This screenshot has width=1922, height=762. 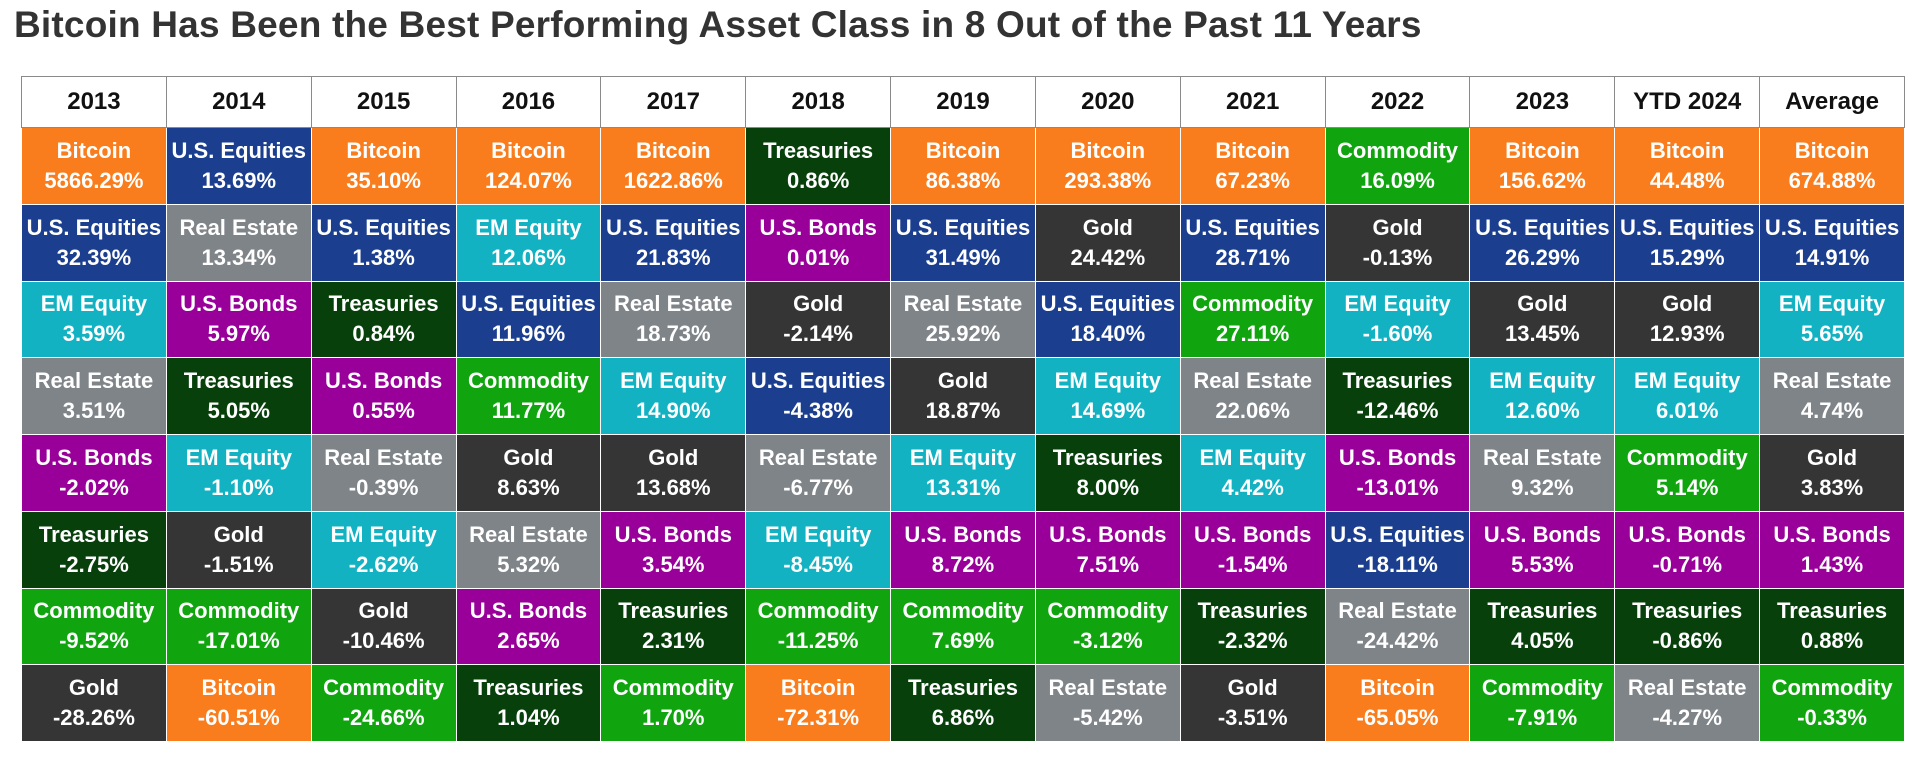 I want to click on asset-return: 27.11%, so click(x=1252, y=334).